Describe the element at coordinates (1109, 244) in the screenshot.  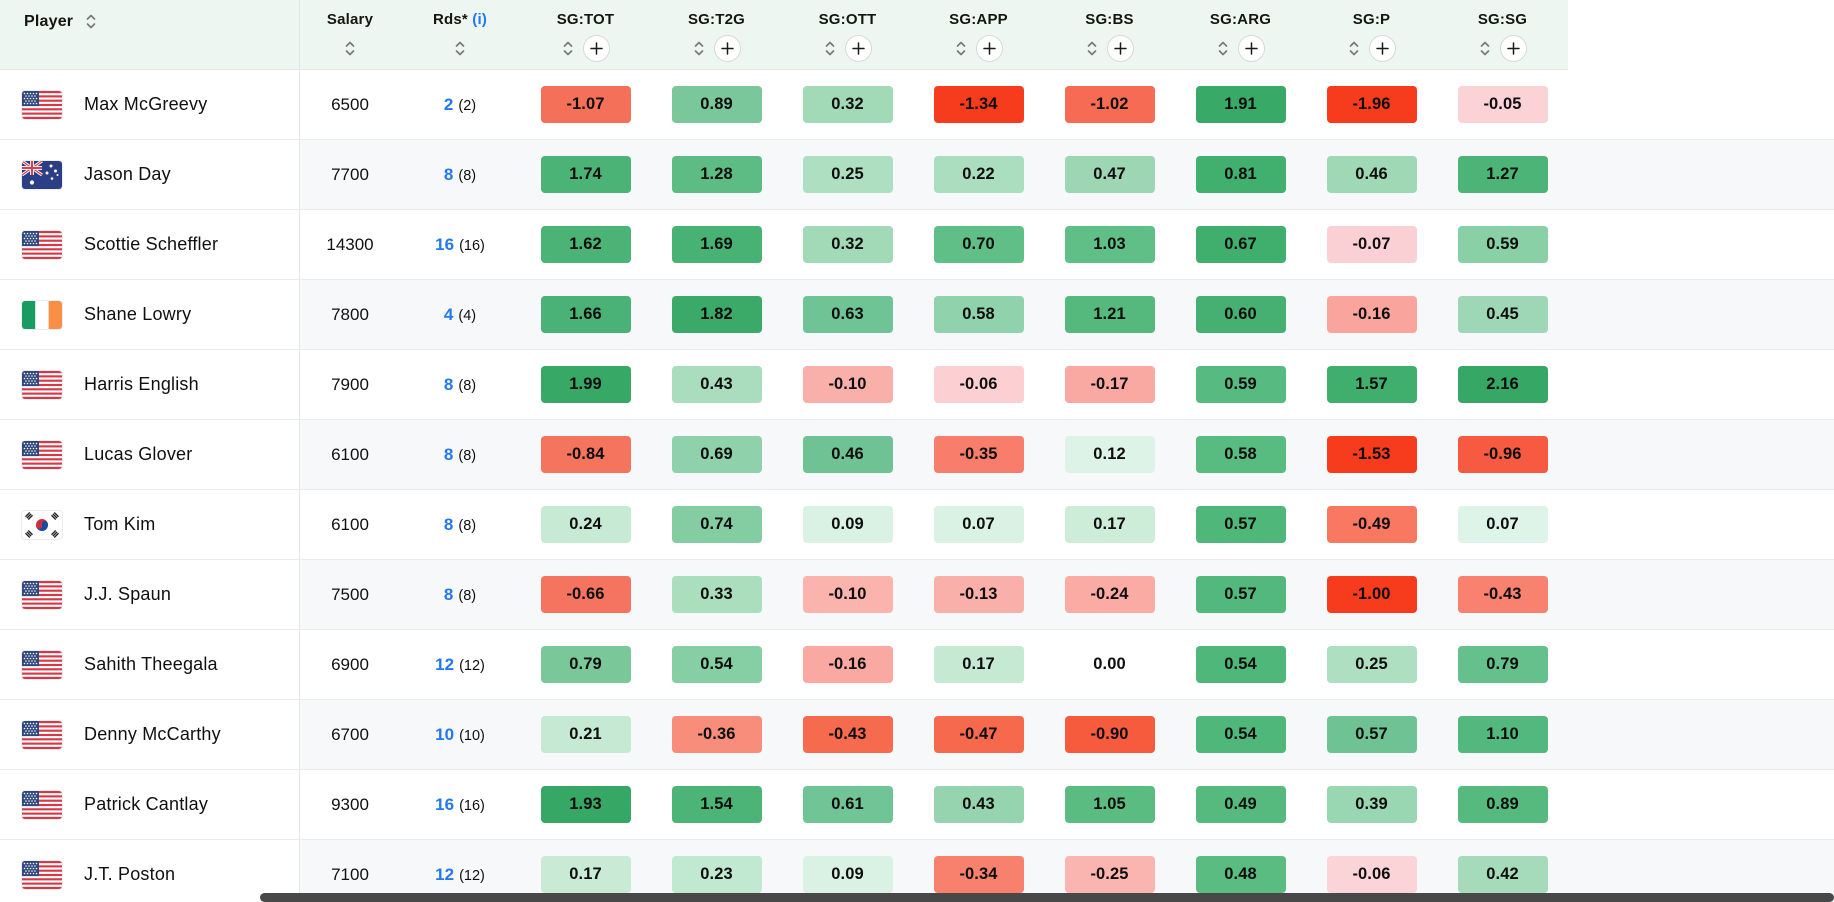
I see `stat-chip: 1.03` at that location.